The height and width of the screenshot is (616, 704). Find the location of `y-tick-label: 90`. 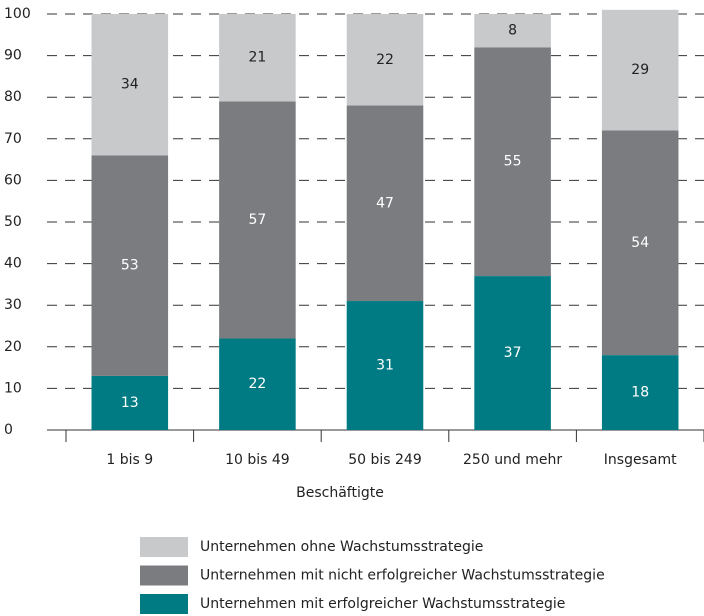

y-tick-label: 90 is located at coordinates (13, 56).